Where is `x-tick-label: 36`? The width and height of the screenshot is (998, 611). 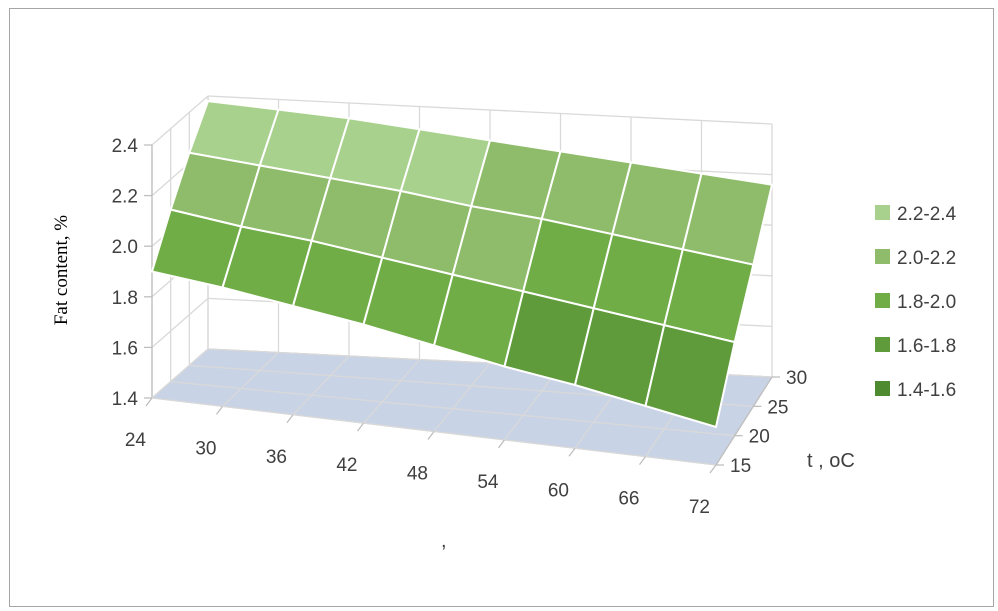
x-tick-label: 36 is located at coordinates (276, 457).